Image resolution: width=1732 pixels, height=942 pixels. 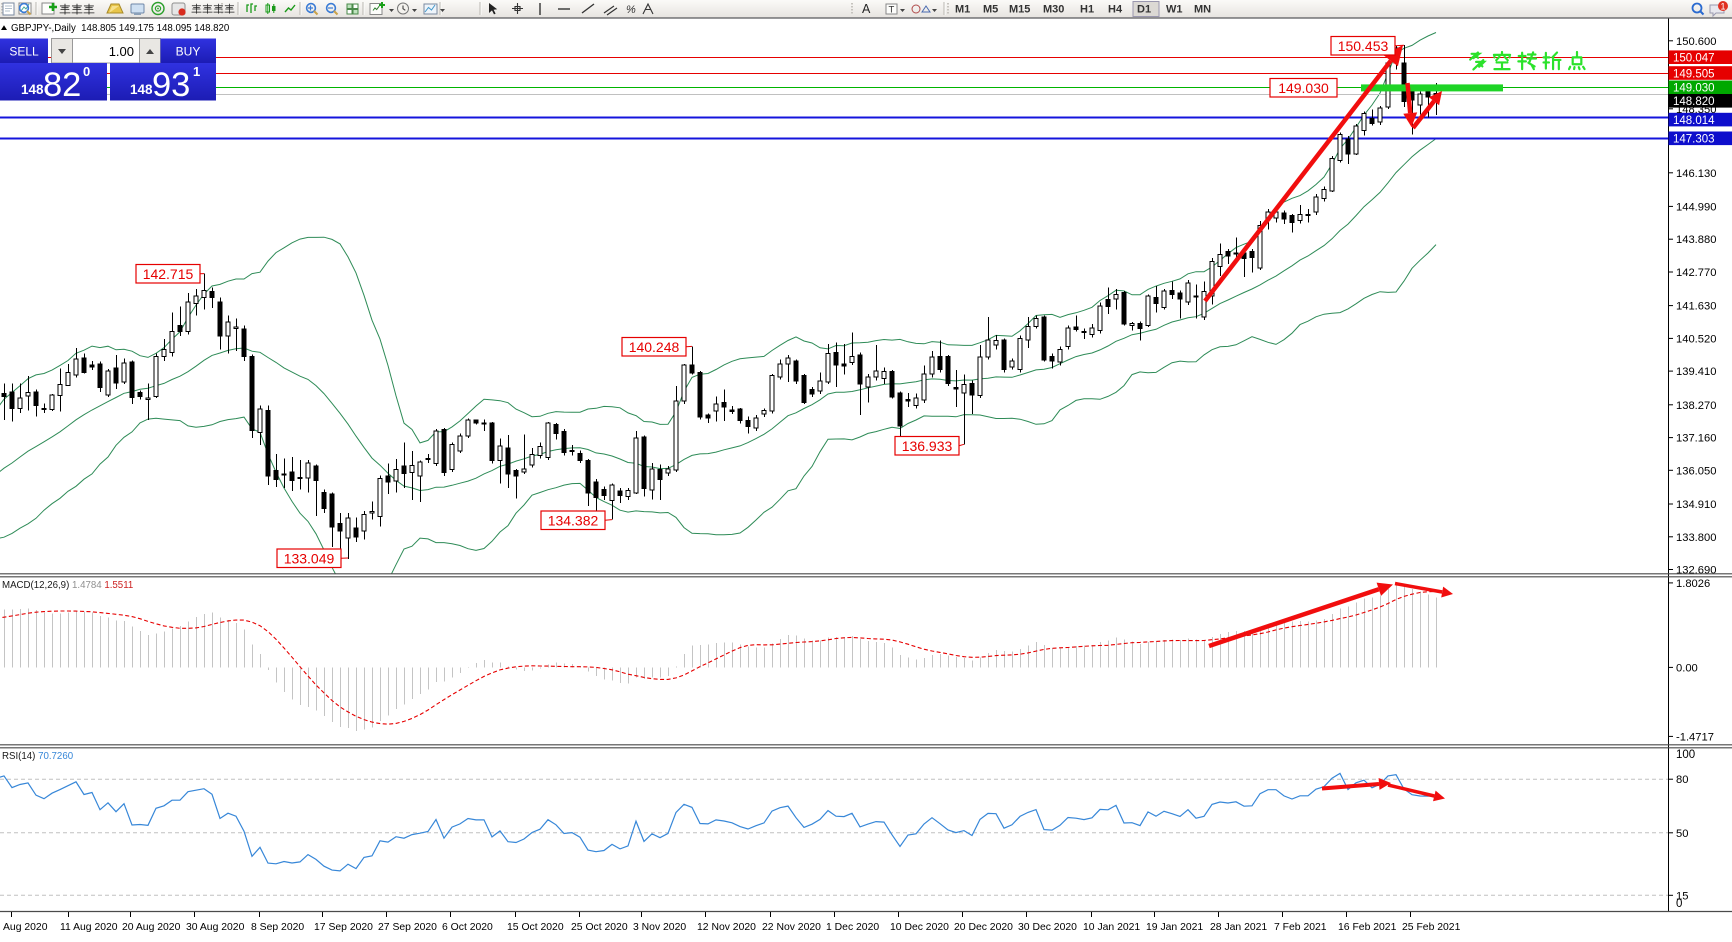 I want to click on svg-text: 140.520, so click(x=1696, y=339).